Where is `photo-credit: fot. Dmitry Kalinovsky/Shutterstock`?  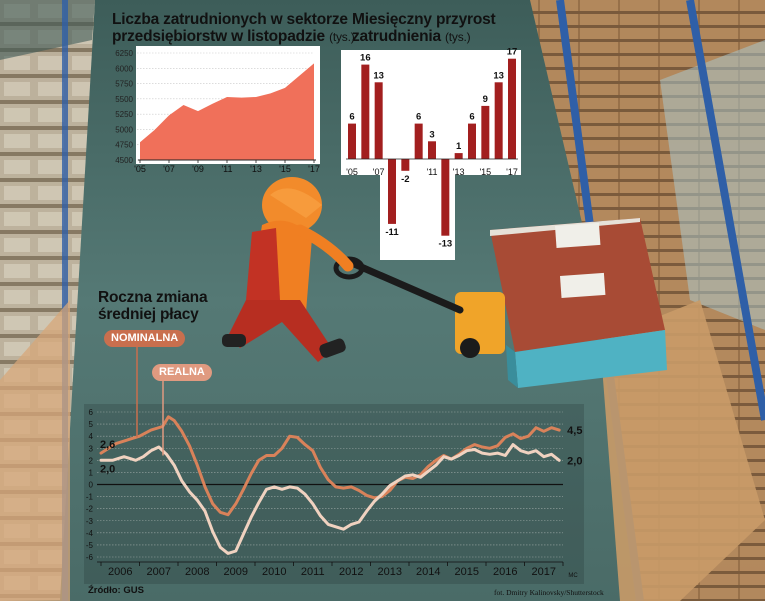
photo-credit: fot. Dmitry Kalinovsky/Shutterstock is located at coordinates (549, 592).